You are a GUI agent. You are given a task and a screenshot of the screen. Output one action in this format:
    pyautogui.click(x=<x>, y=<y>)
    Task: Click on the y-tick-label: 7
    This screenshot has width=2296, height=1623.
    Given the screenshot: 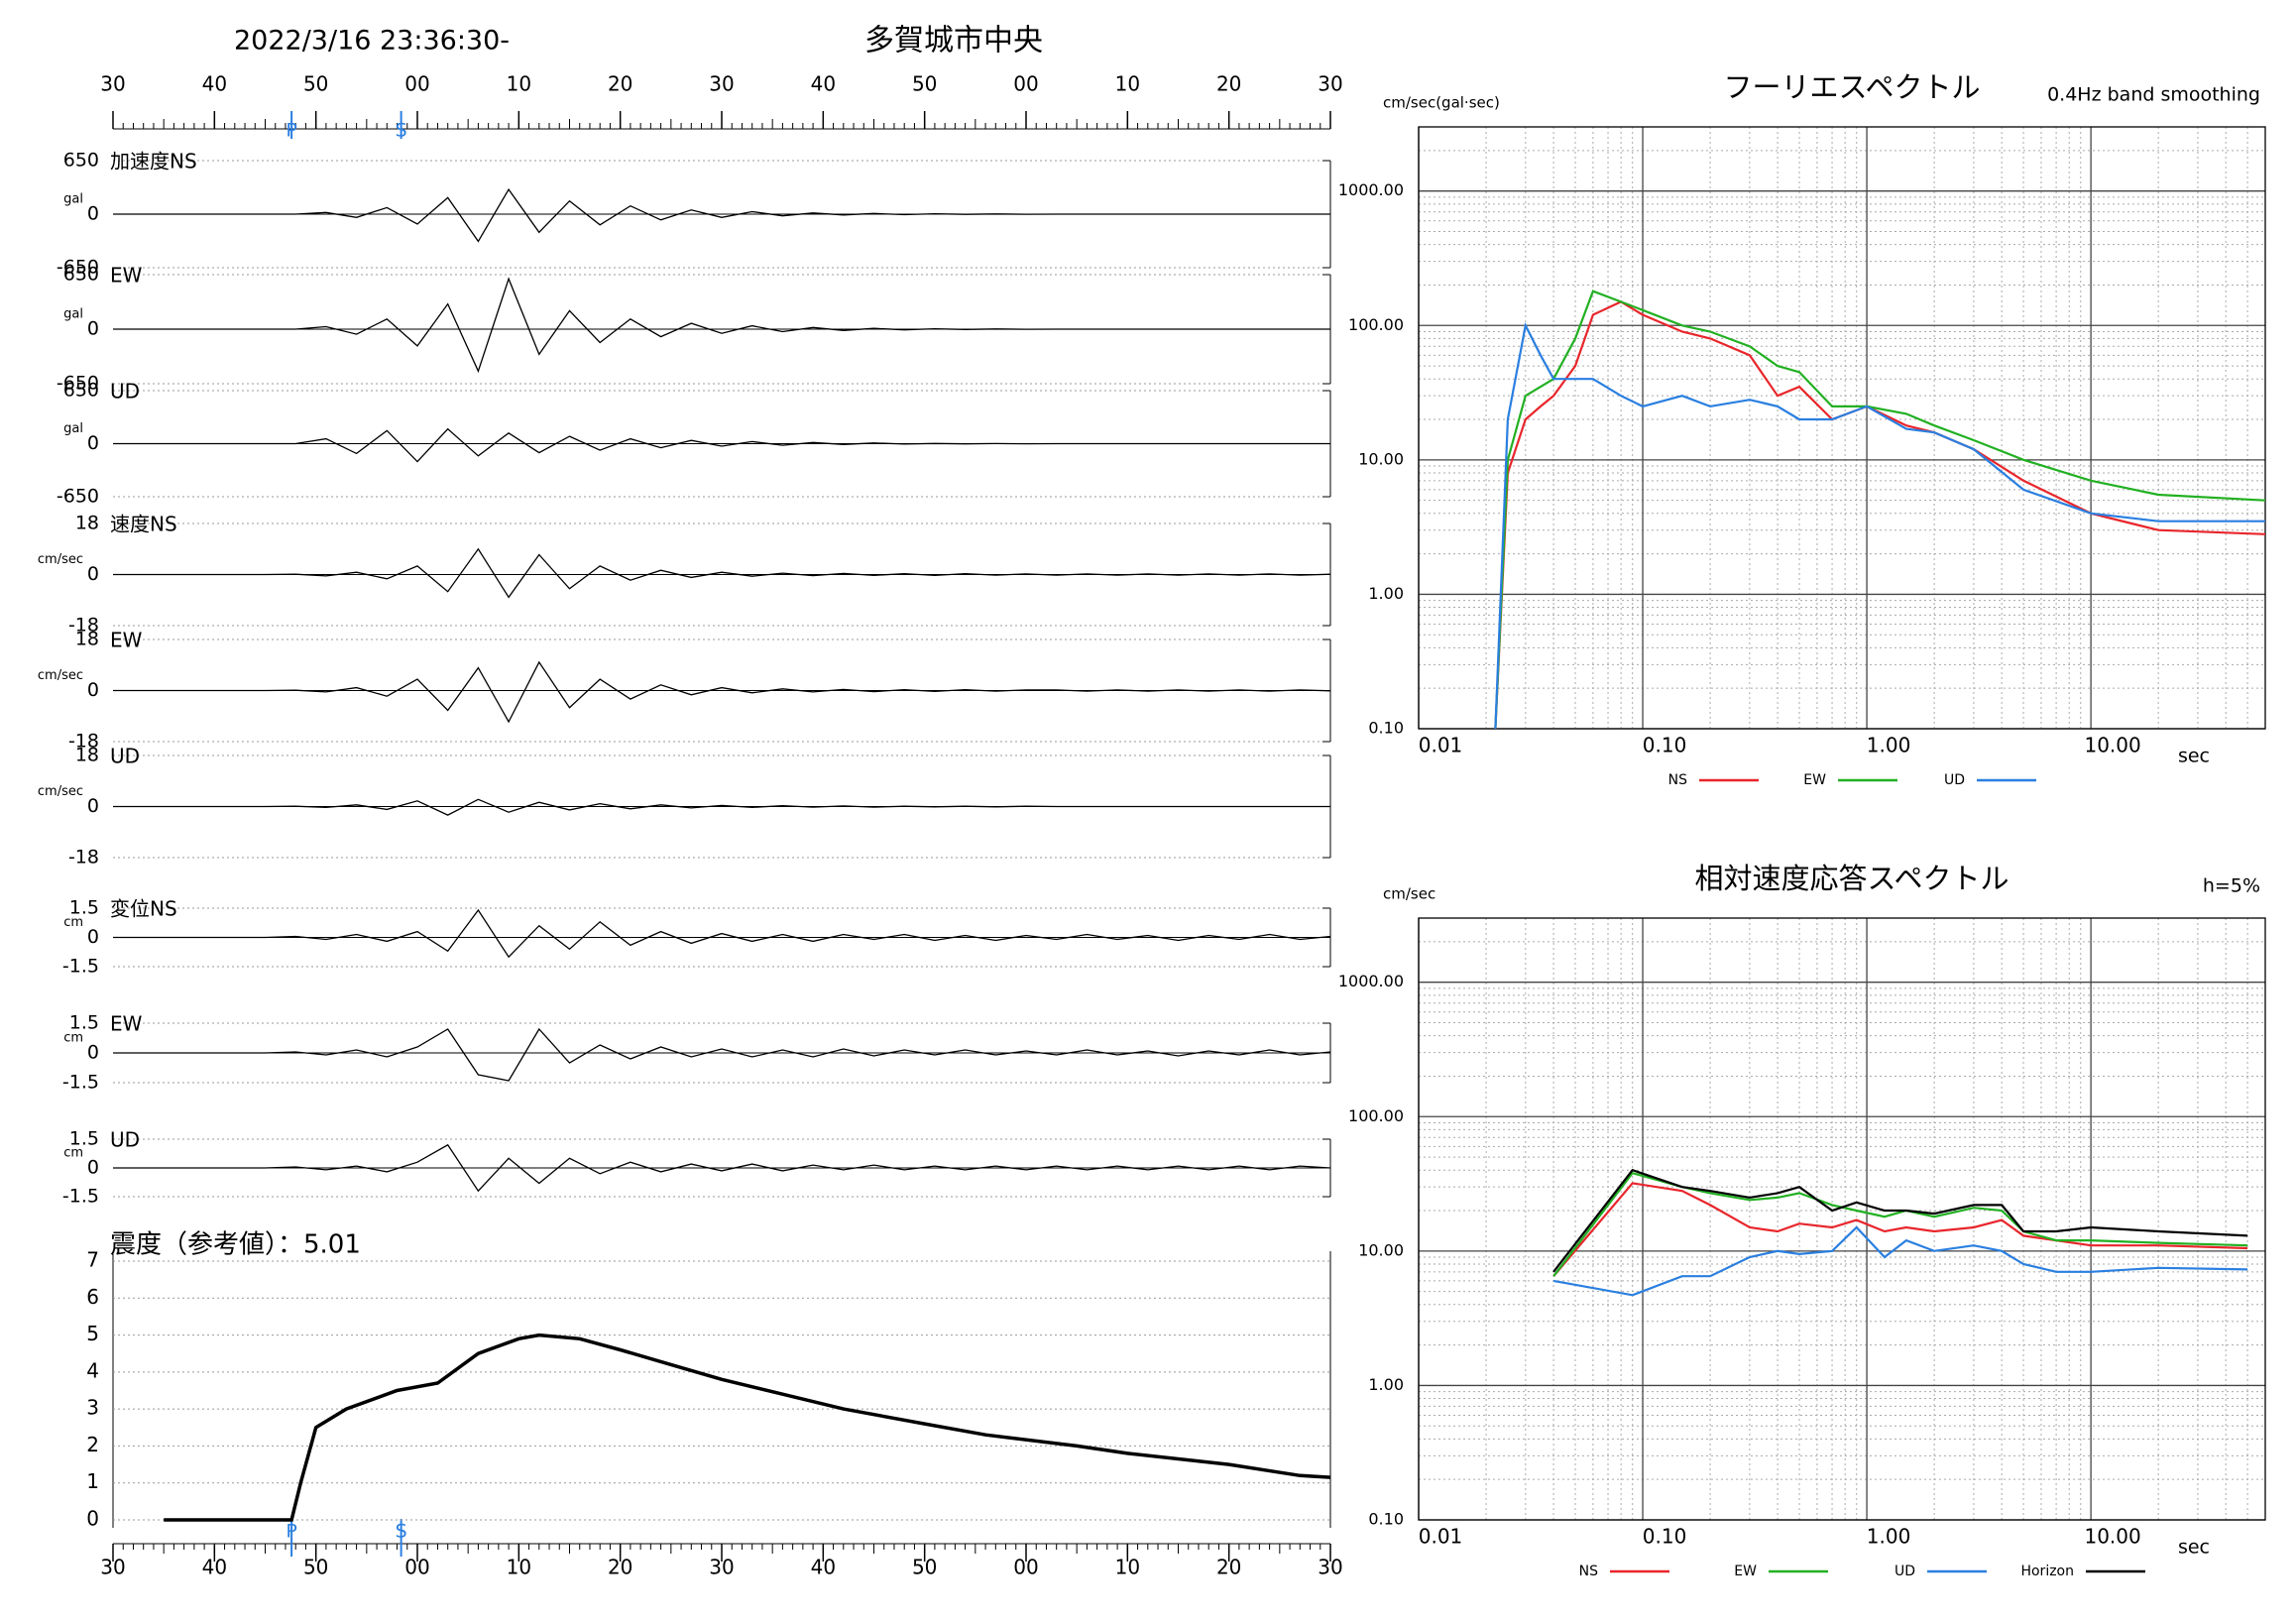 What is the action you would take?
    pyautogui.click(x=93, y=1260)
    